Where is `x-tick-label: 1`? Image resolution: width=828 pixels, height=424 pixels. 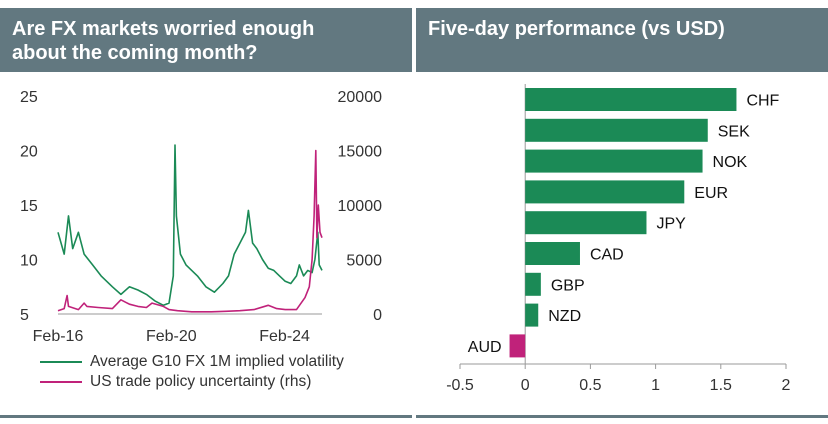 x-tick-label: 1 is located at coordinates (655, 385).